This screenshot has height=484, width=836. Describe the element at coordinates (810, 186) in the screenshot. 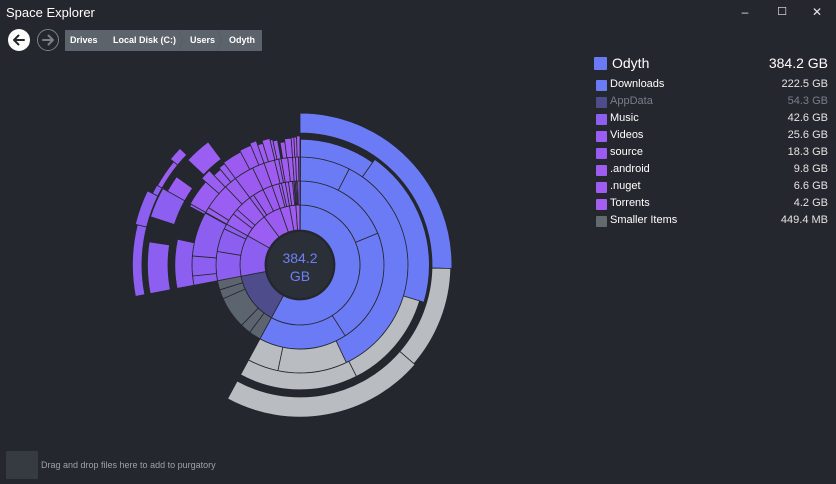

I see `legend-item-size: 6.6 GB` at that location.